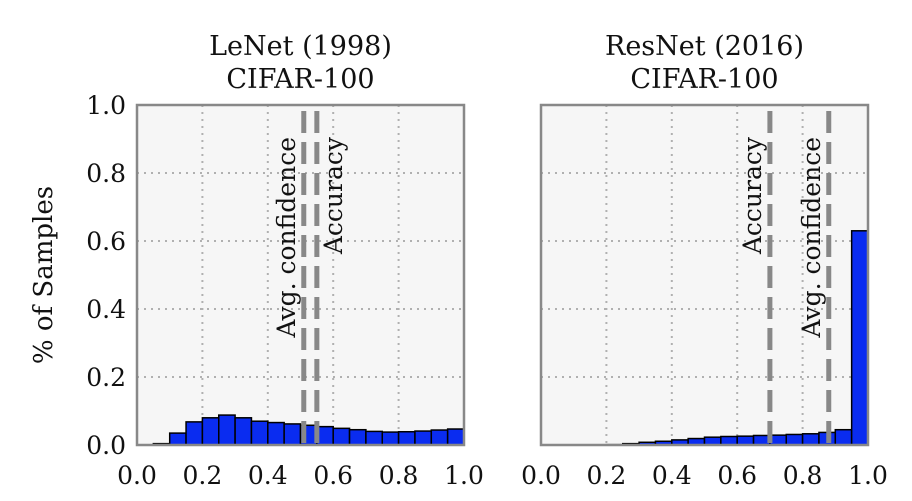 Image resolution: width=912 pixels, height=501 pixels. I want to click on chart-title-line: ResNet (2016), so click(704, 46).